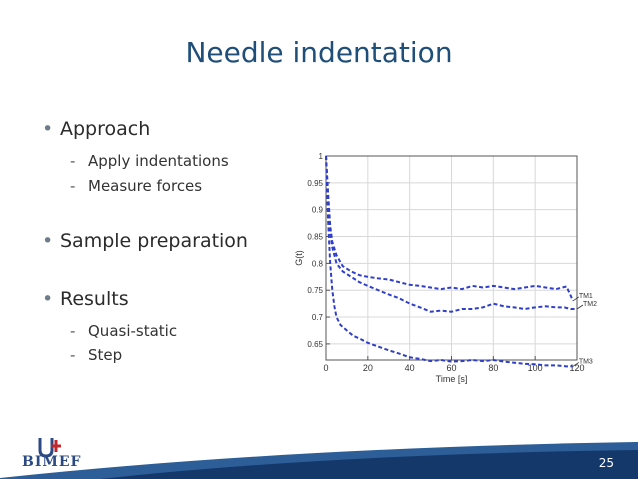 This screenshot has height=479, width=638. I want to click on bimef-logo: BIMEF, so click(63, 454).